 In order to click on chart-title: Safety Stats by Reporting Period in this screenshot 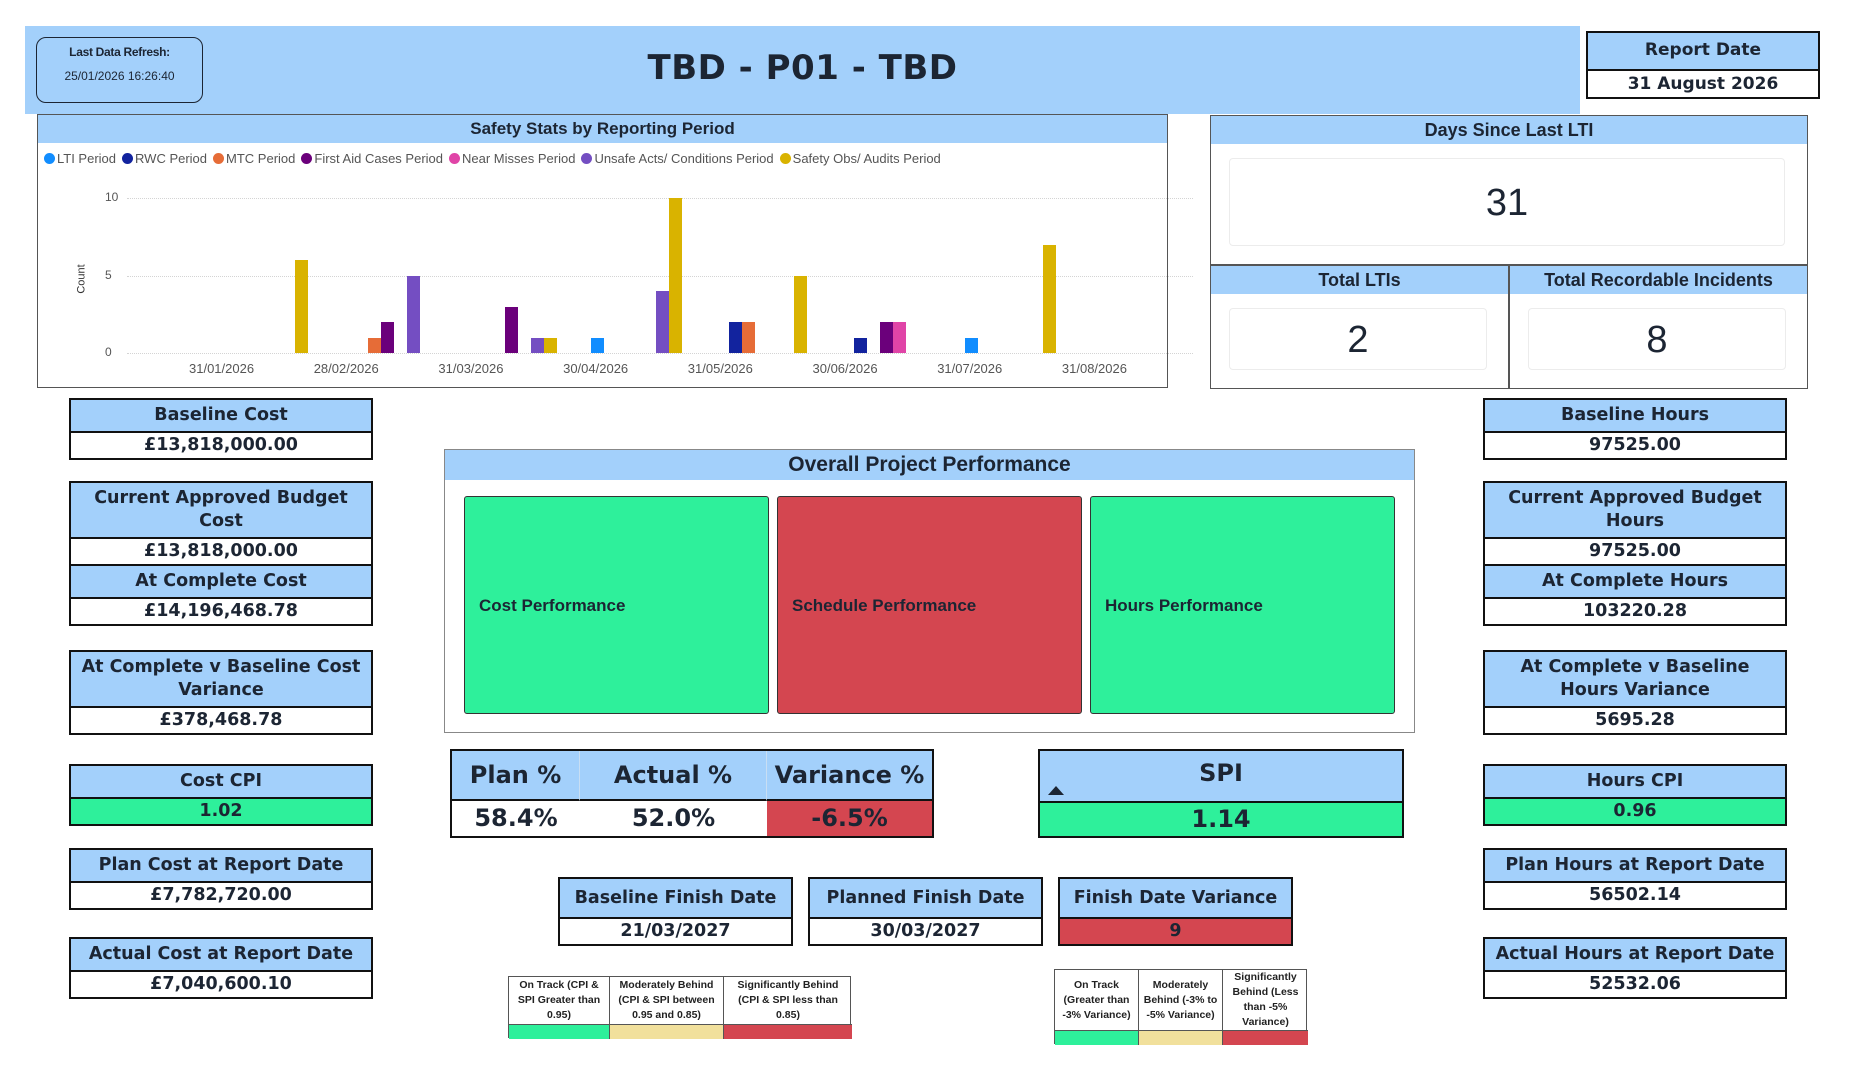, I will do `click(602, 129)`.